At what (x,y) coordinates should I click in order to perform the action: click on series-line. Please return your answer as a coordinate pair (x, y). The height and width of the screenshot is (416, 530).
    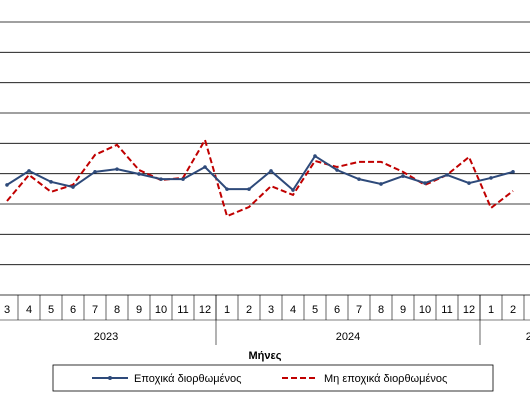
    Looking at the image, I should click on (260, 173).